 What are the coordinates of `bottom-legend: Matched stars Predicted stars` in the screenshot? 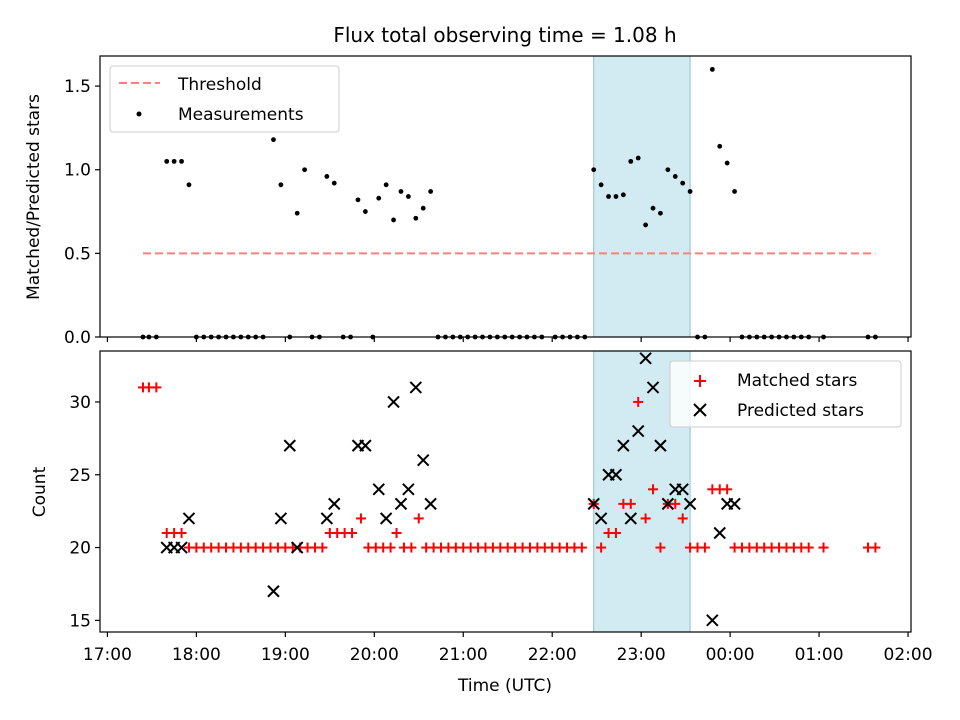 It's located at (785, 394).